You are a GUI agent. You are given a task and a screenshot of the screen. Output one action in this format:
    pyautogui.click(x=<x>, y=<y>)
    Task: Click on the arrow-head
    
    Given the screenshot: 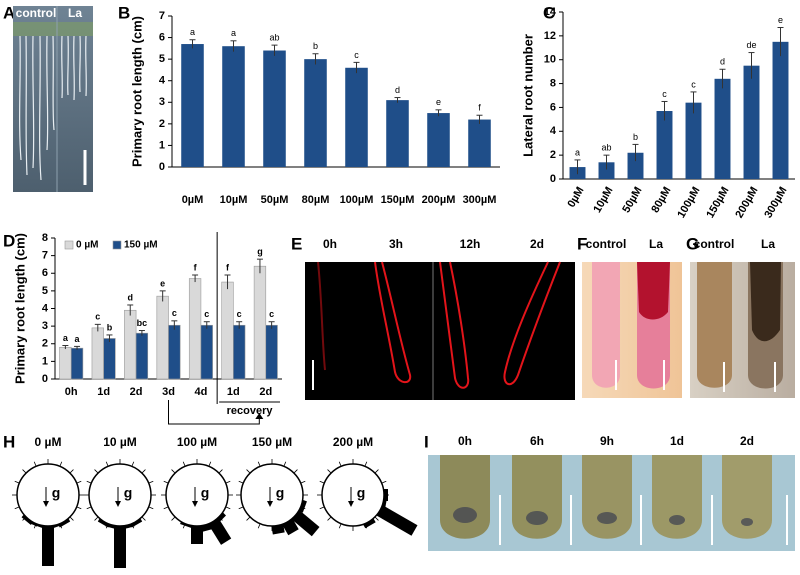 What is the action you would take?
    pyautogui.click(x=259, y=416)
    